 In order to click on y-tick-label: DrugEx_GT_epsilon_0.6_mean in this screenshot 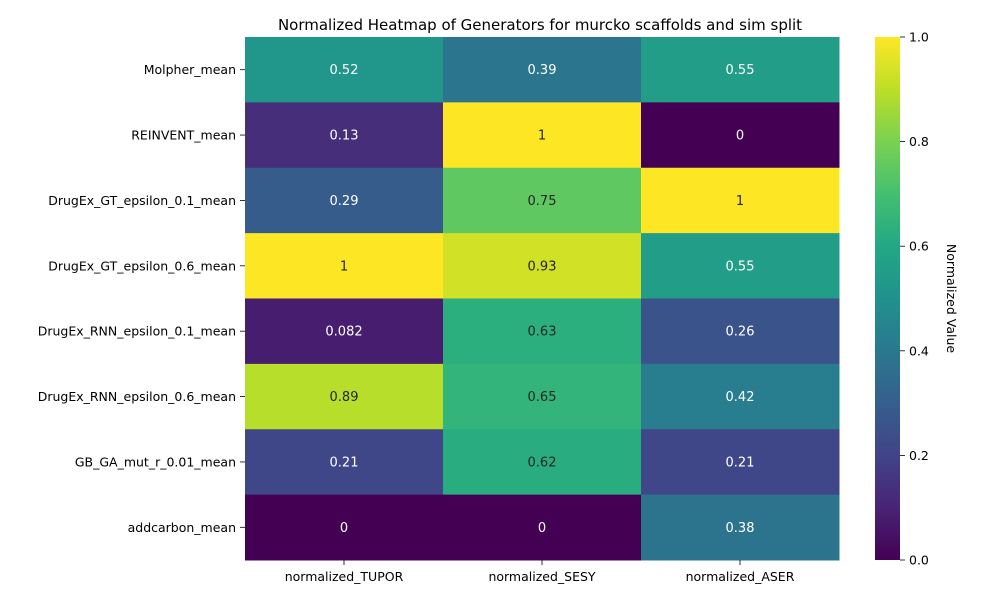, I will do `click(142, 265)`.